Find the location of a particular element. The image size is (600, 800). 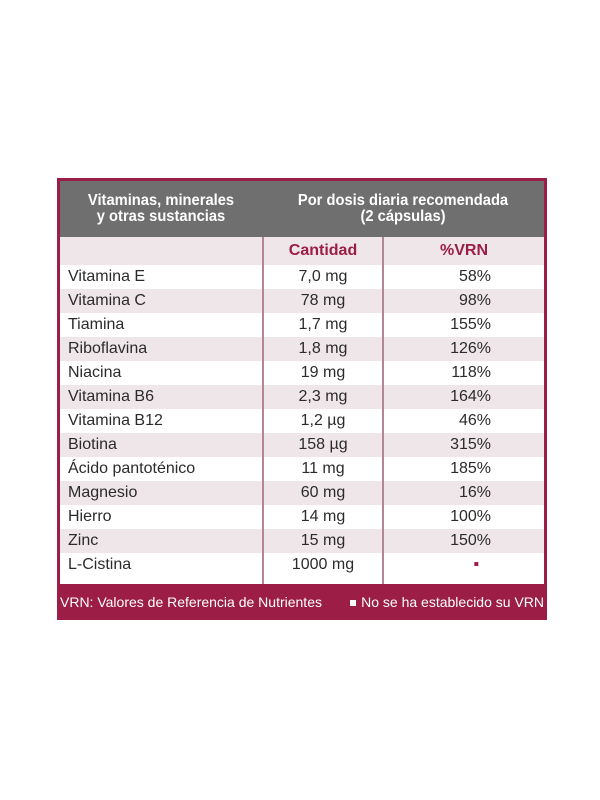

row-substance-name: Zinc is located at coordinates (83, 540).